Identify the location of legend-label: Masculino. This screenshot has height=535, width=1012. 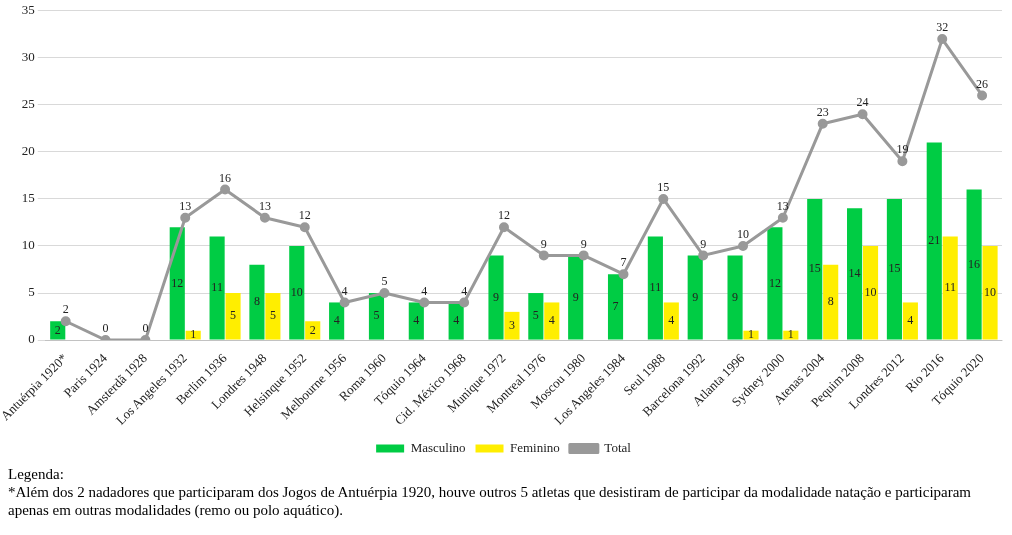
(438, 447).